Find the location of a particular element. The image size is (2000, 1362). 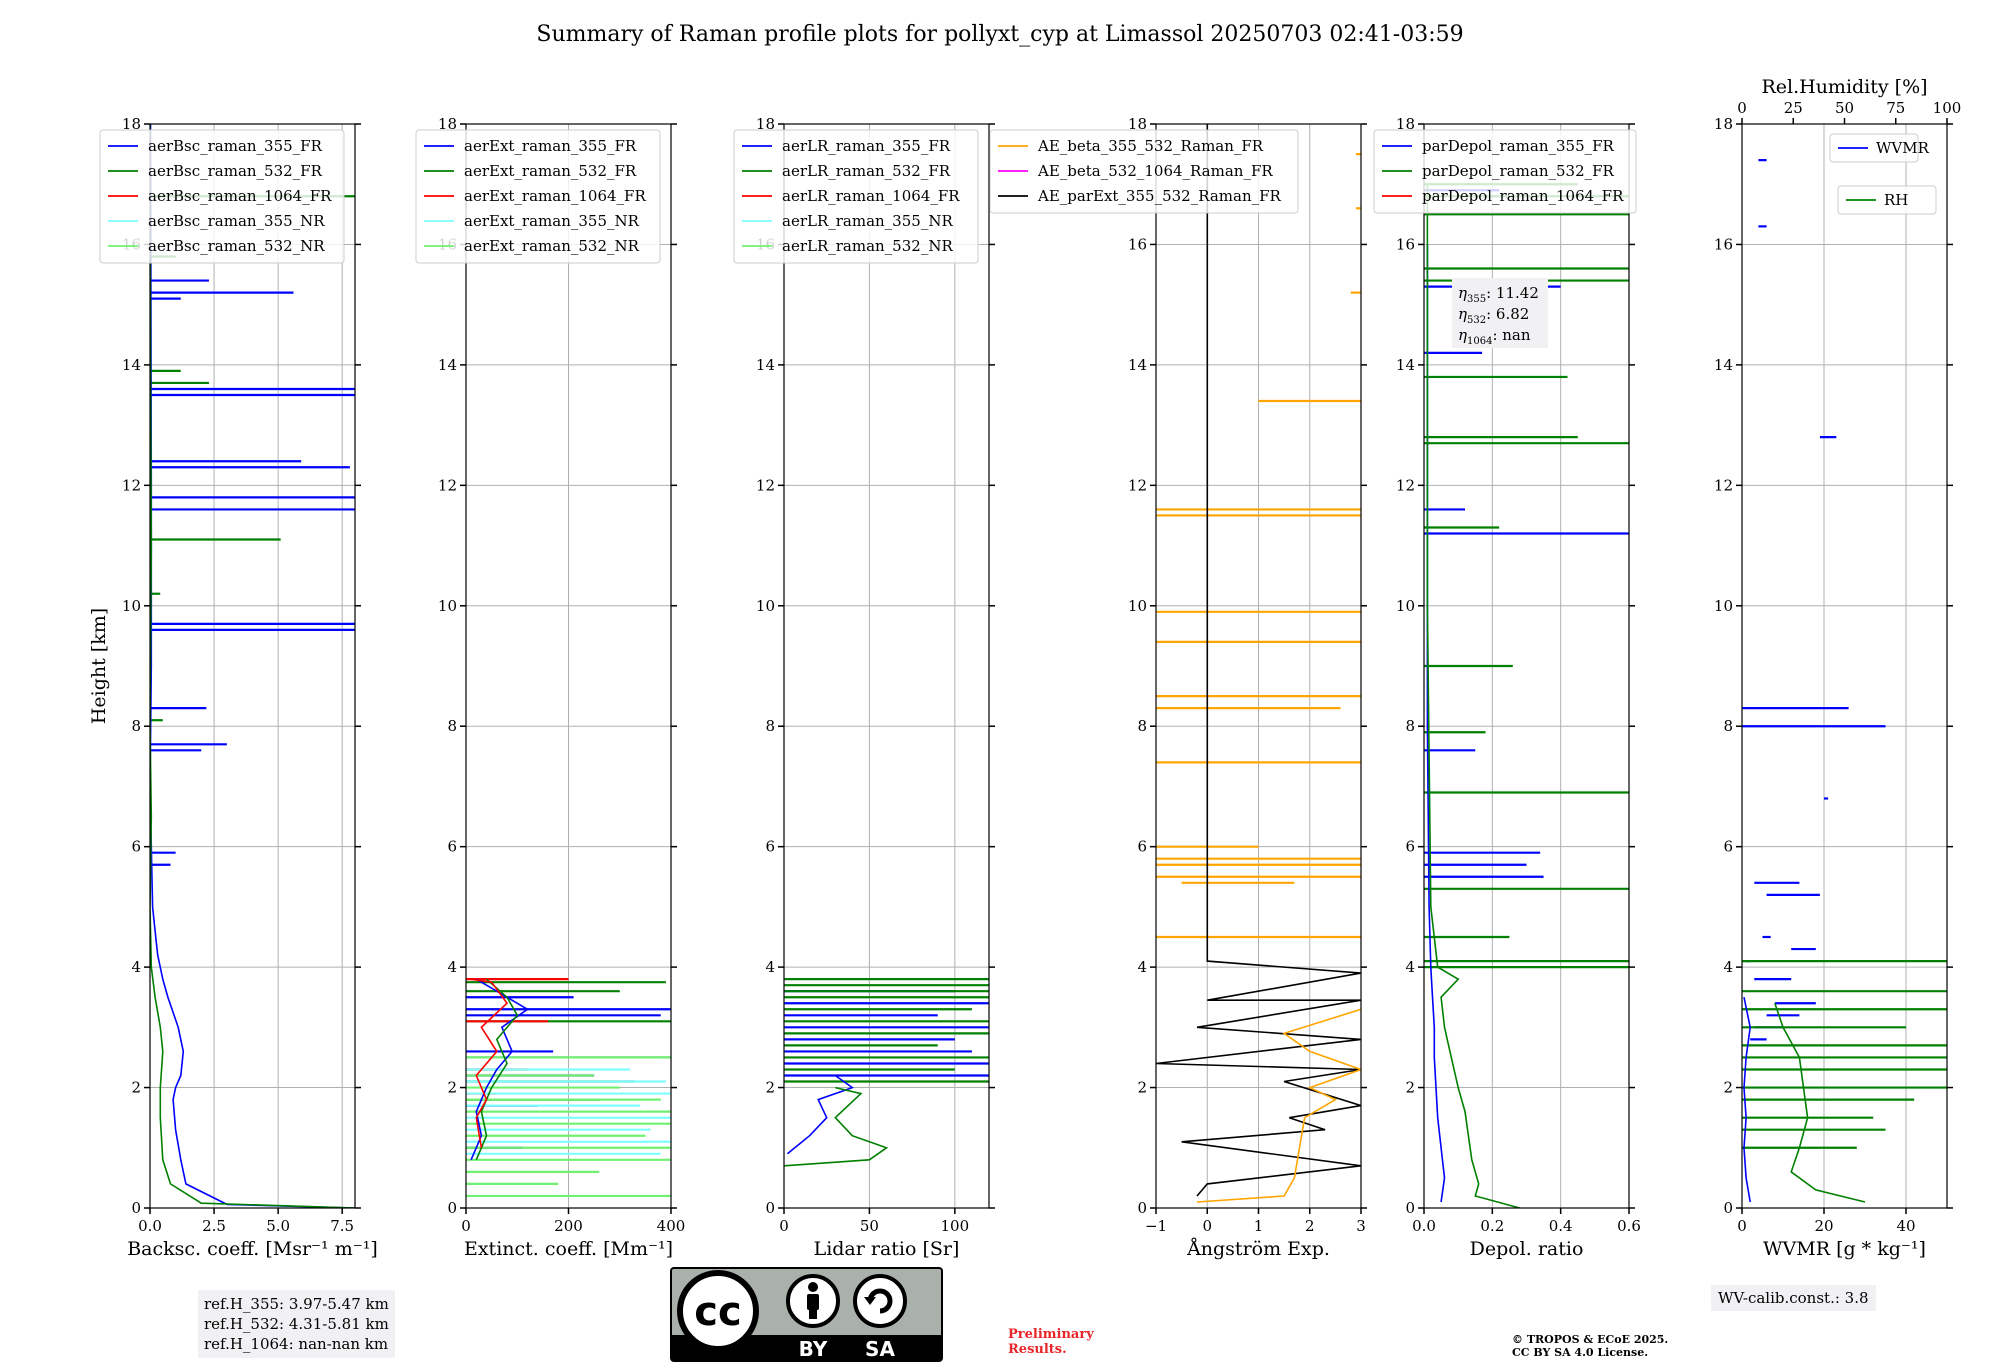

top-xtick-label: 25 is located at coordinates (1793, 108).